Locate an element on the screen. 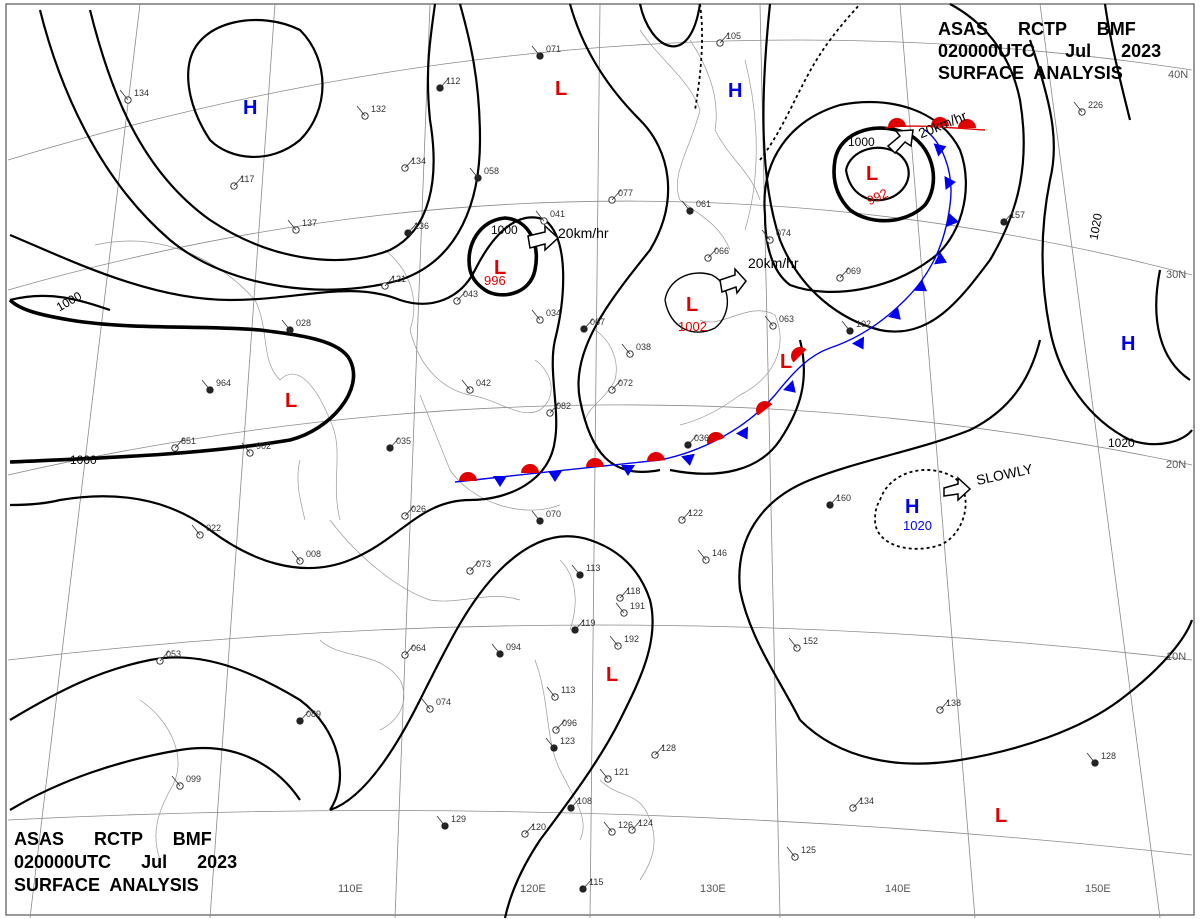 The image size is (1200, 919). station-pressure-code: 036 is located at coordinates (701, 438).